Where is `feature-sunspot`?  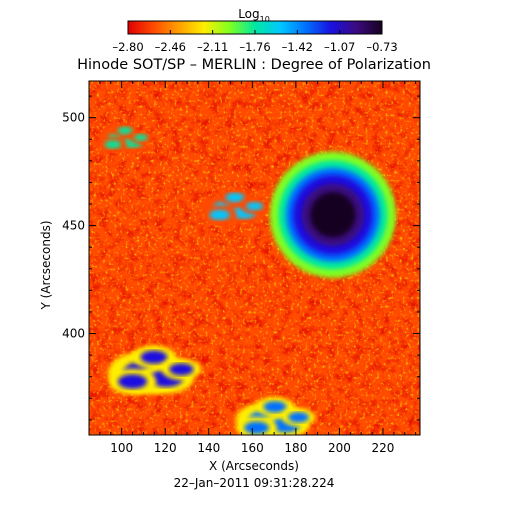
feature-sunspot is located at coordinates (333, 214).